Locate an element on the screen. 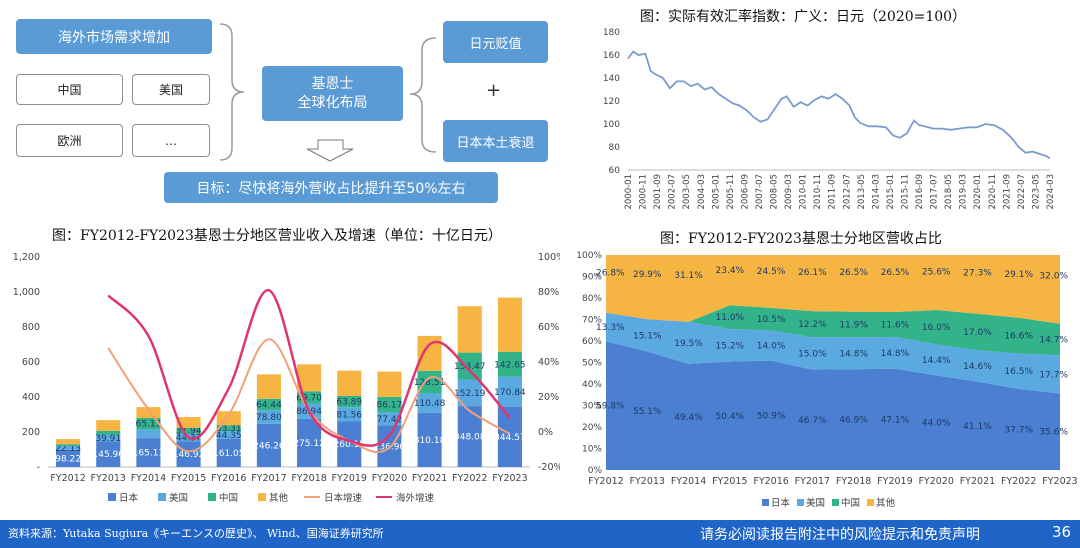 This screenshot has width=1080, height=548. x-tick-label: 2019-03 is located at coordinates (964, 192).